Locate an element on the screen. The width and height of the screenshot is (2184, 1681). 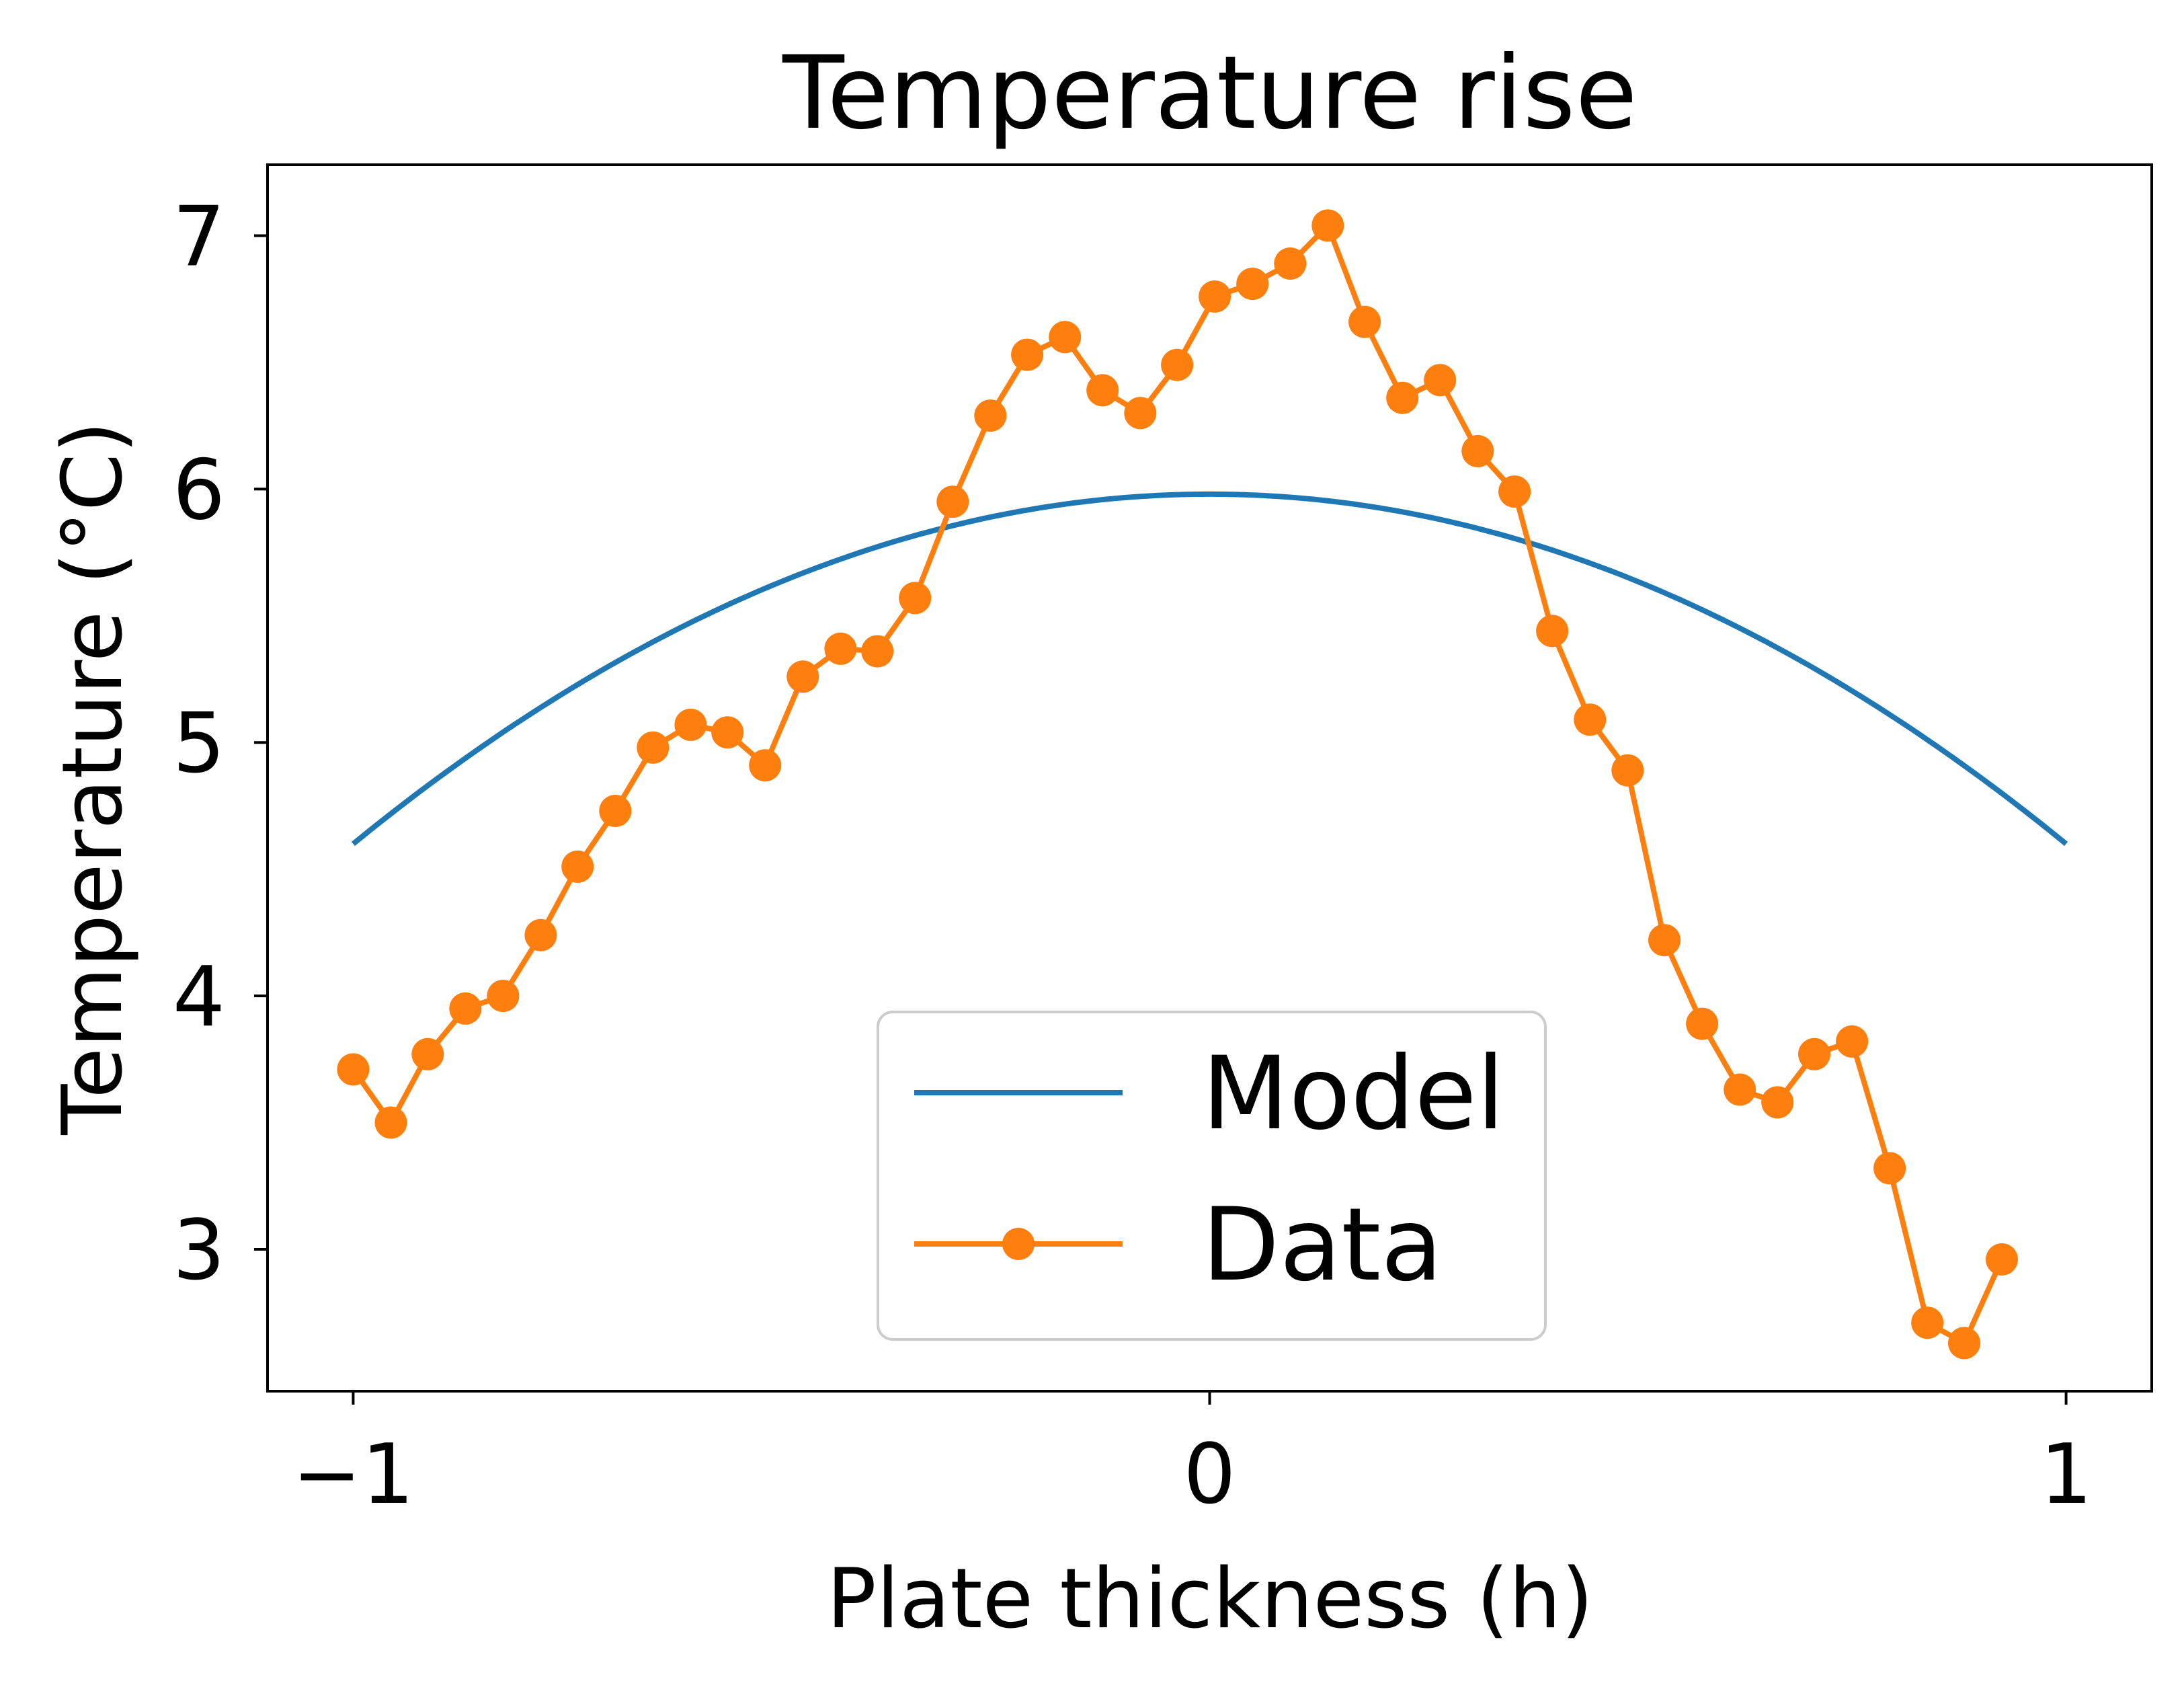
x-axis-ticks: −1 0 1 is located at coordinates (1193, 1457).